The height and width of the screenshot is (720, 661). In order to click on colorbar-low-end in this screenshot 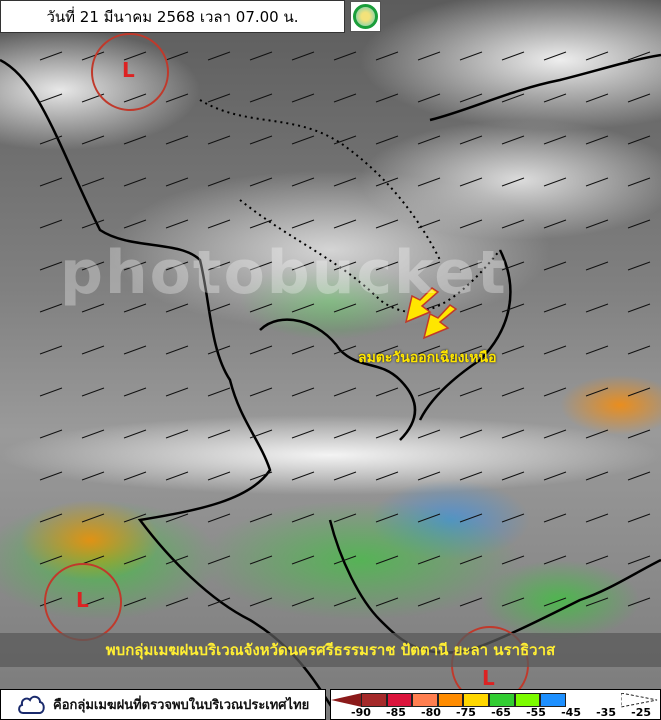, I will do `click(346, 700)`.